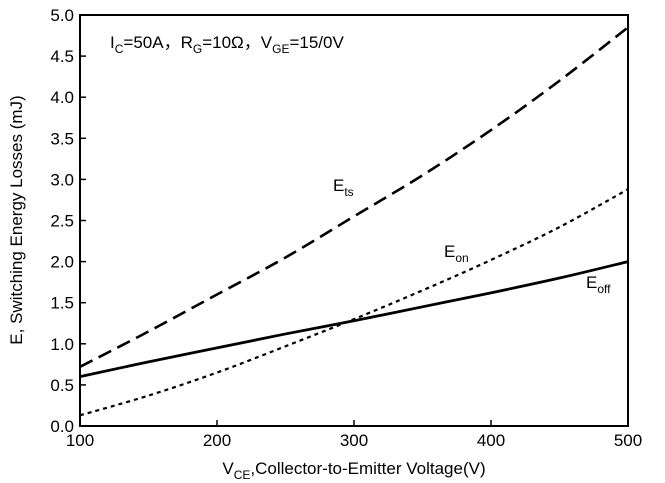 The image size is (665, 483). I want to click on x-axis-label: VCE,Collector-to-Emitter Voltage(V), so click(353, 470).